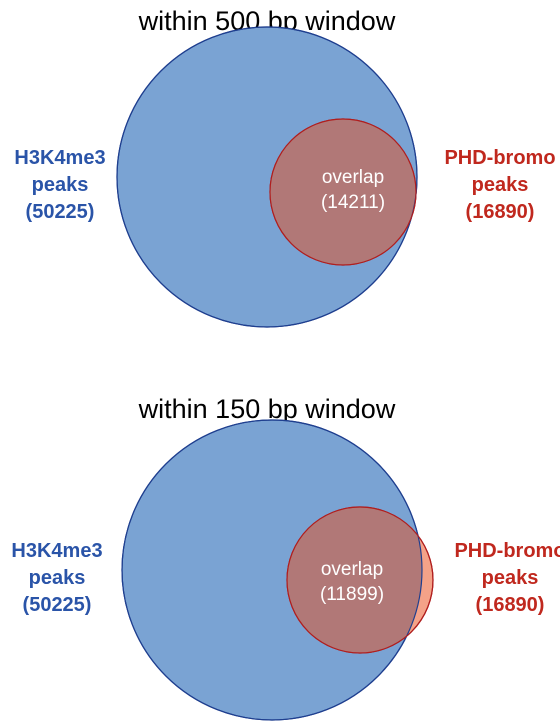 This screenshot has width=560, height=721. Describe the element at coordinates (352, 594) in the screenshot. I see `overlap-count-label: (11899)` at that location.